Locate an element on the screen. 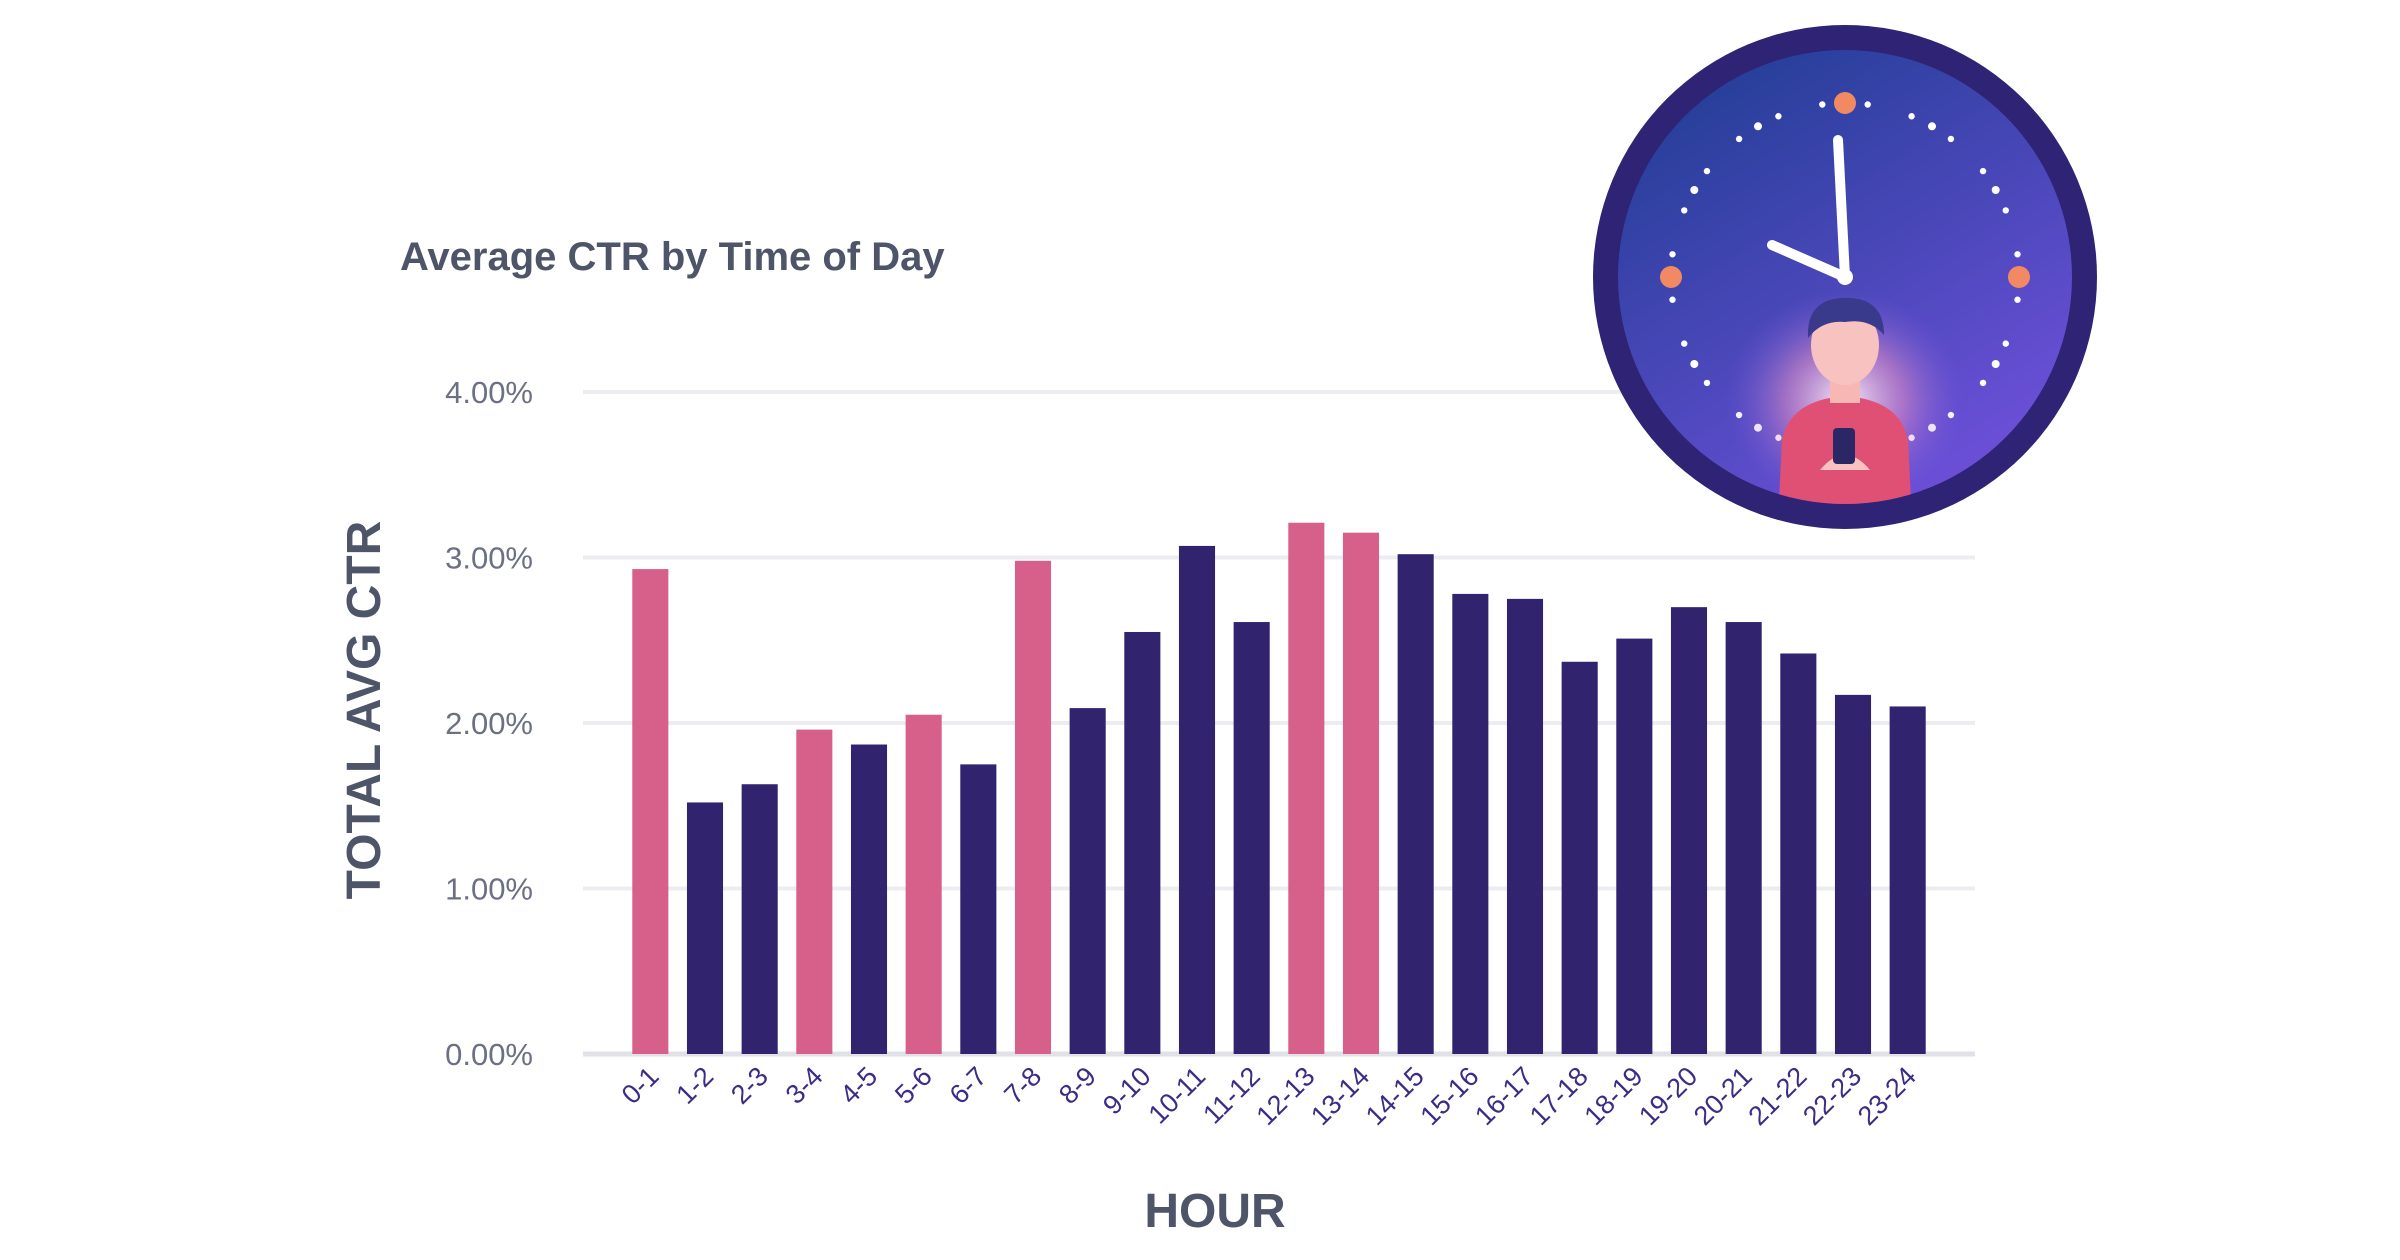  x-tick-label: 15-16 is located at coordinates (1450, 1096).